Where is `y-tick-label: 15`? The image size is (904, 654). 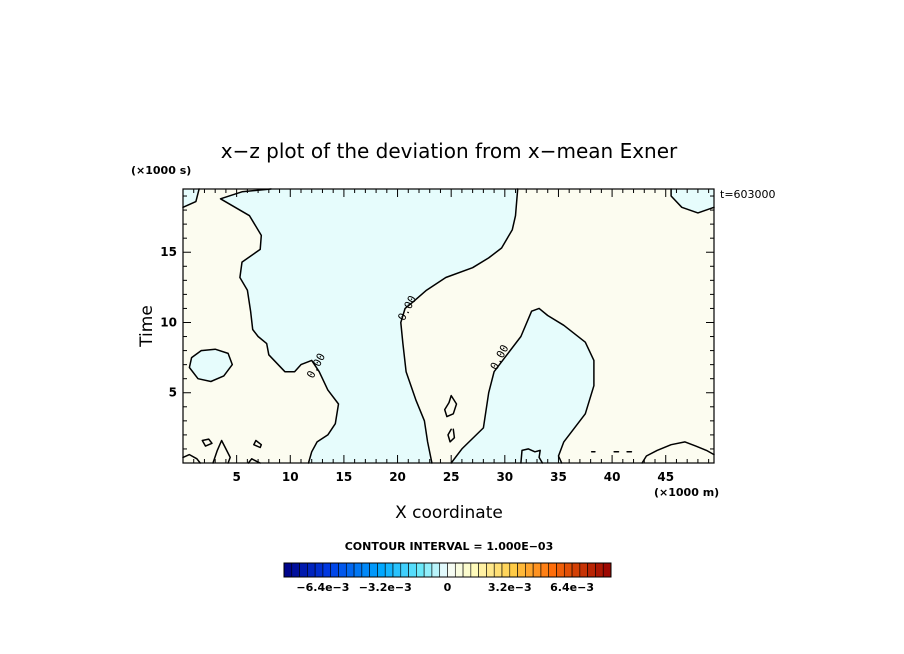 y-tick-label: 15 is located at coordinates (168, 252).